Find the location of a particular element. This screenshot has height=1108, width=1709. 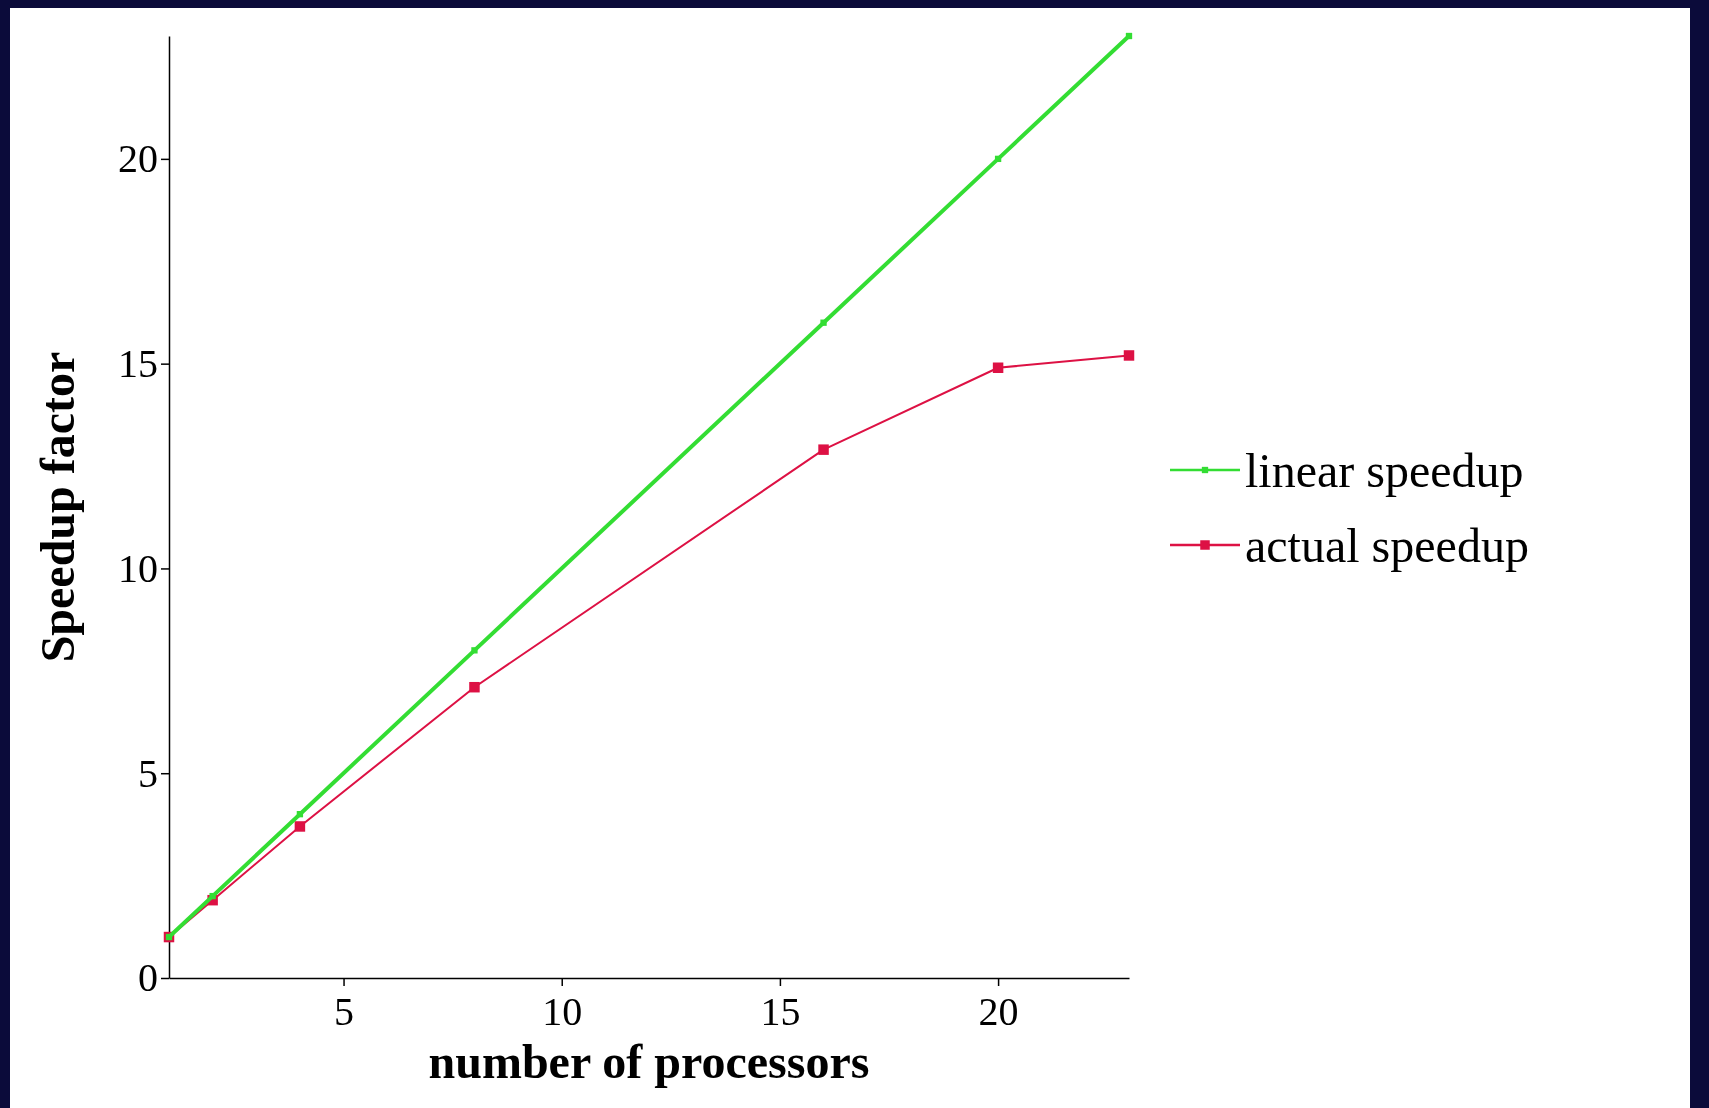

x-tick-label: 20 is located at coordinates (998, 1011).